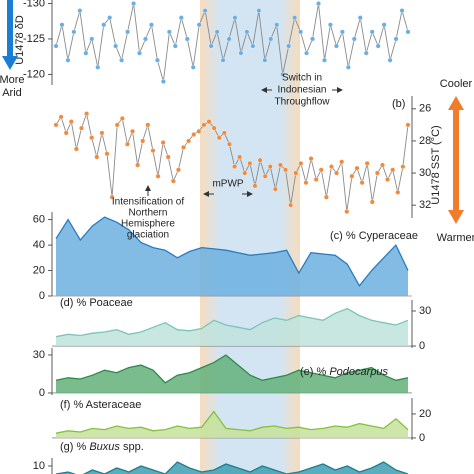  I want to click on panel-label: (b), so click(398, 104).